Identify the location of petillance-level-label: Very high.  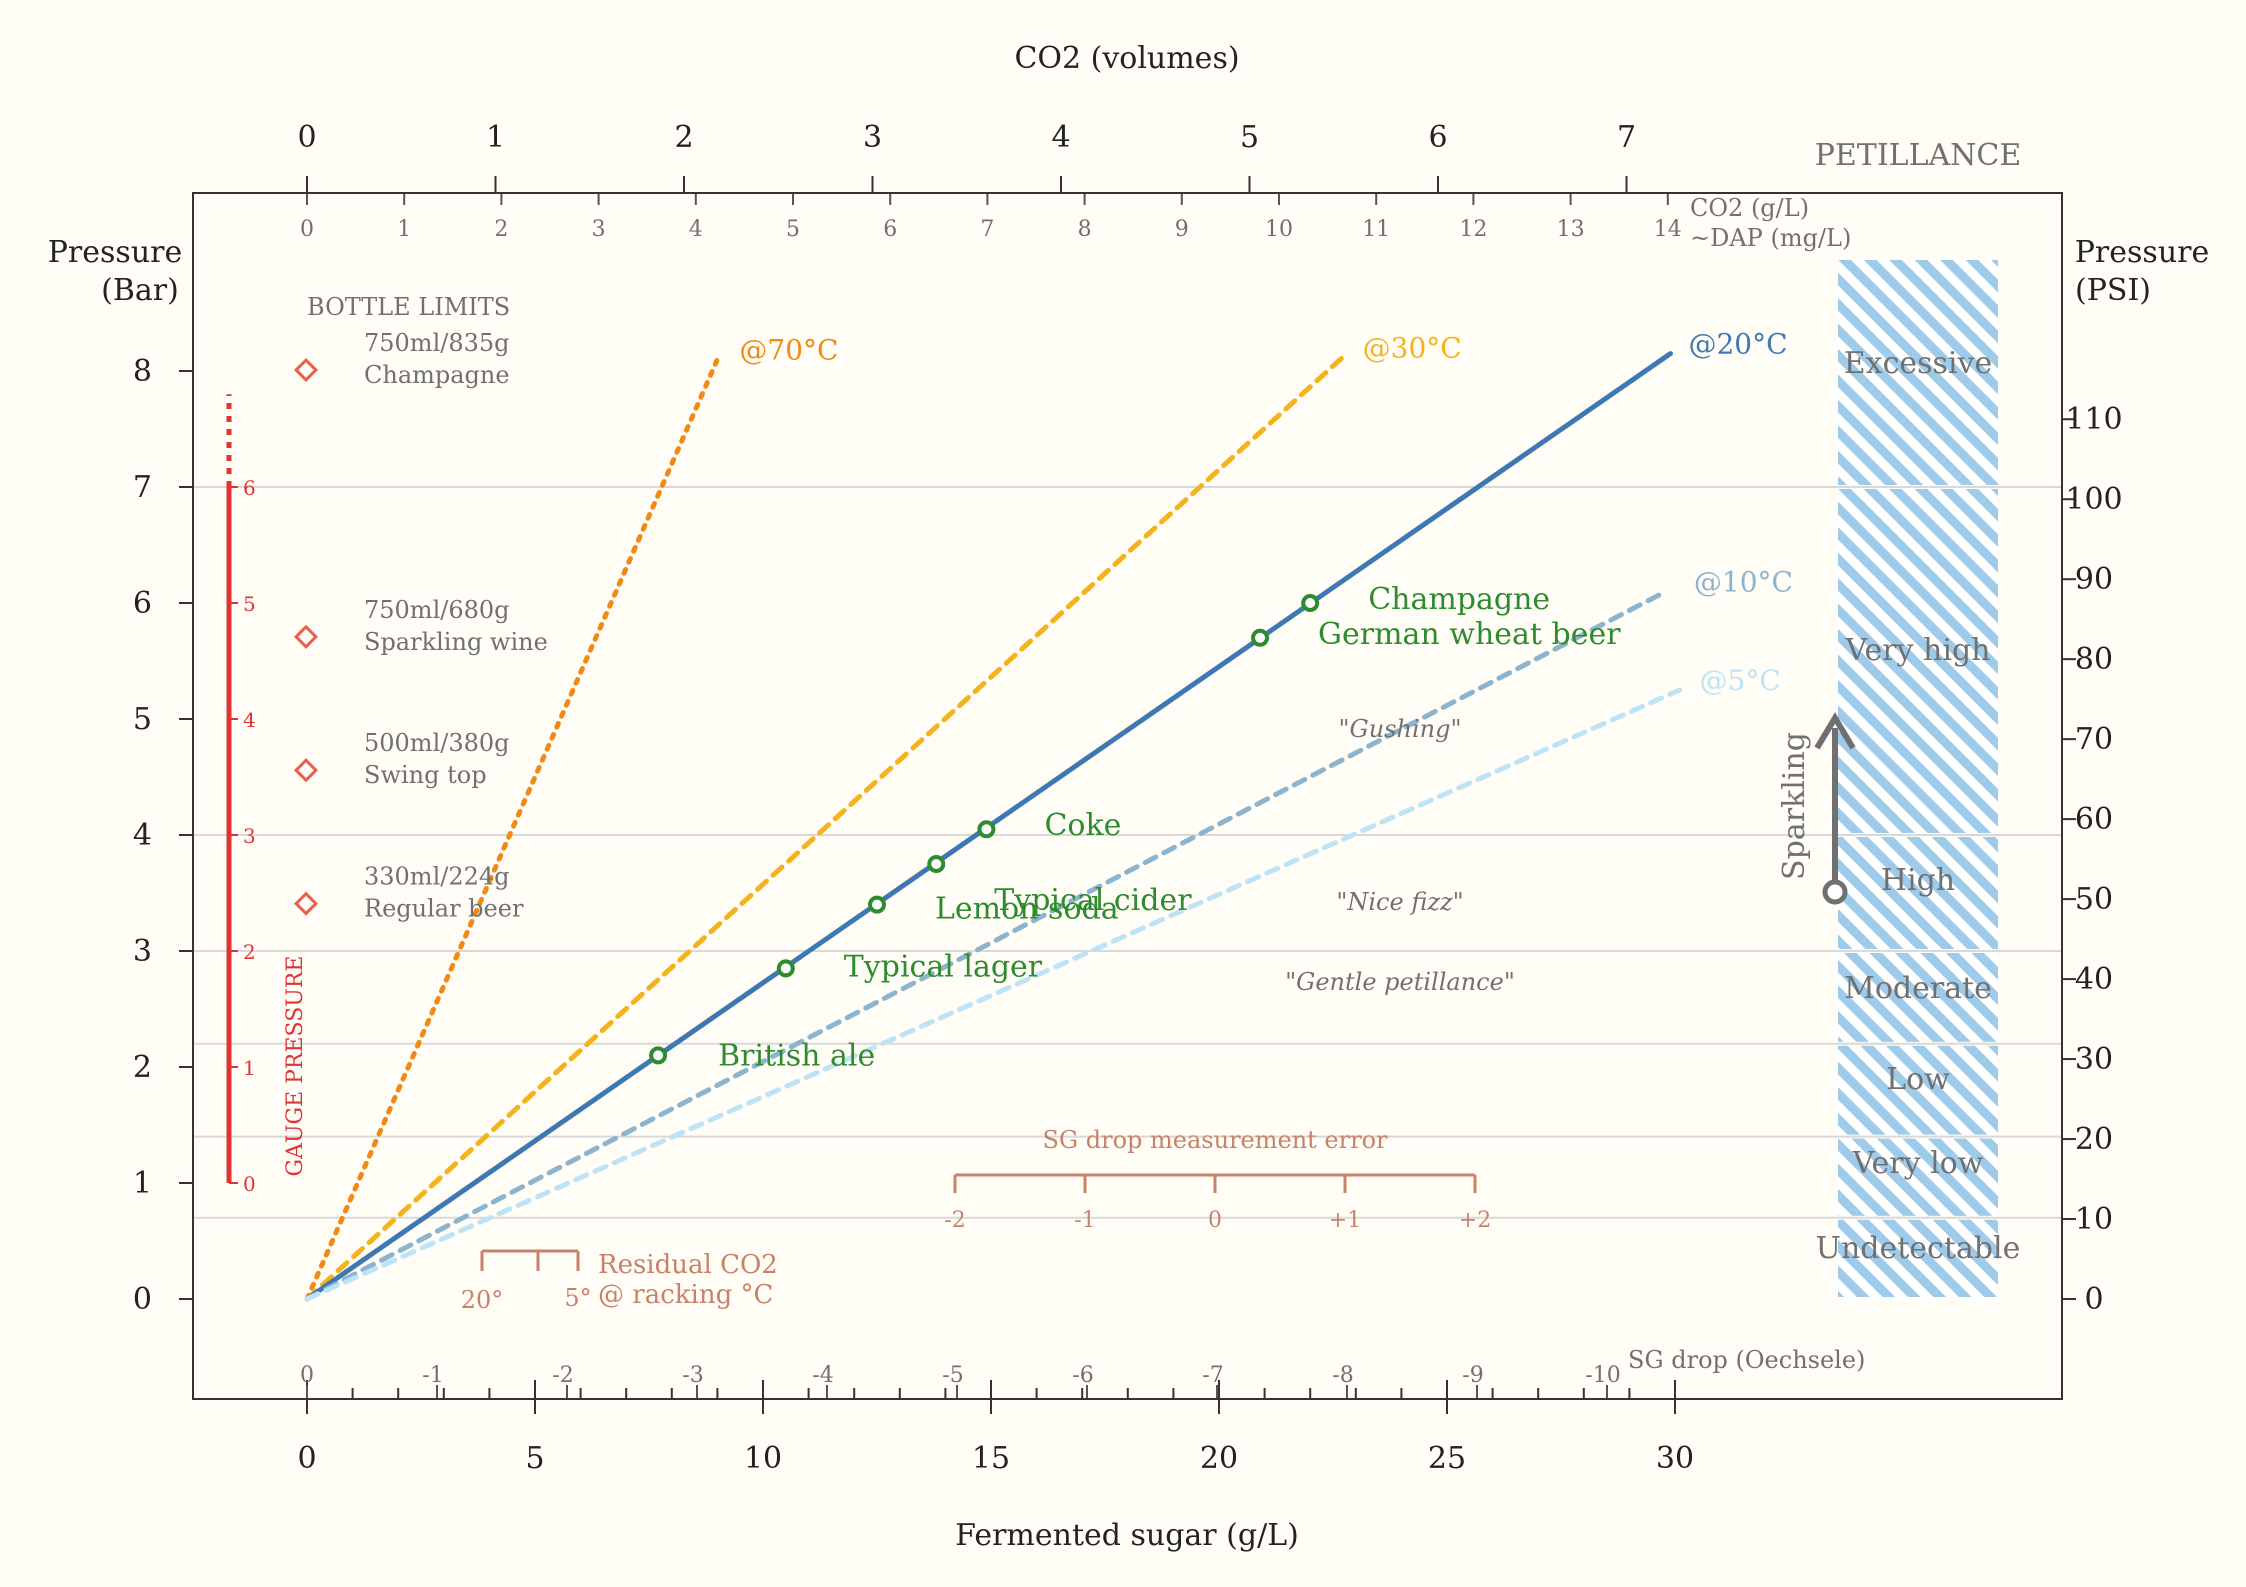
(1918, 650).